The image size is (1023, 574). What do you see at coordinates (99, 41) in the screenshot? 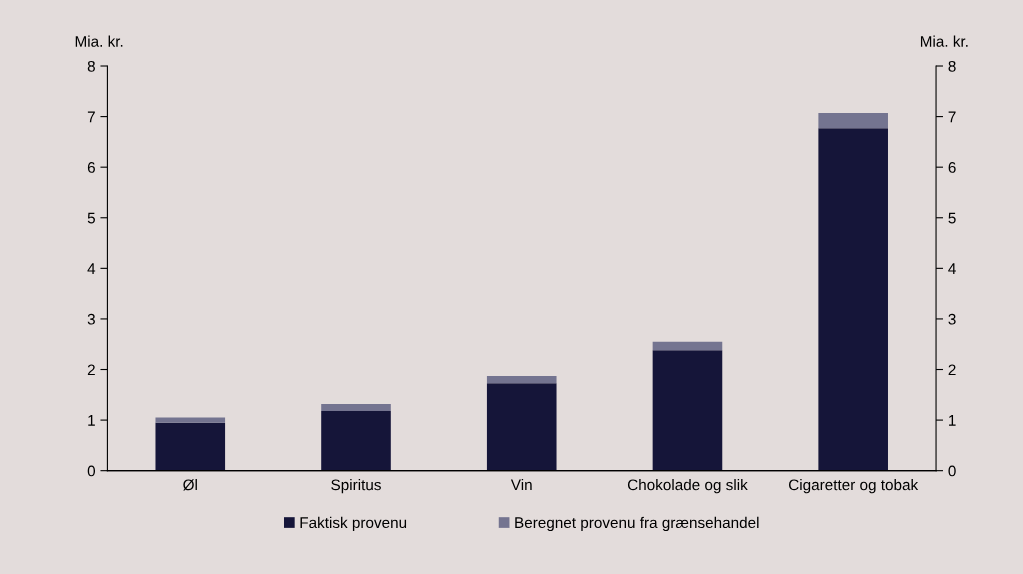
I see `y-axis-title: Mia. kr.` at bounding box center [99, 41].